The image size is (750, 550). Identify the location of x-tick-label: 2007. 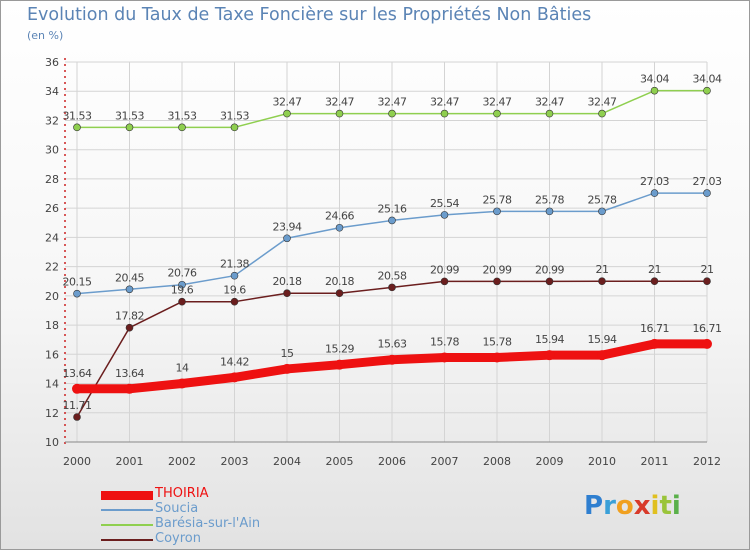
(445, 461).